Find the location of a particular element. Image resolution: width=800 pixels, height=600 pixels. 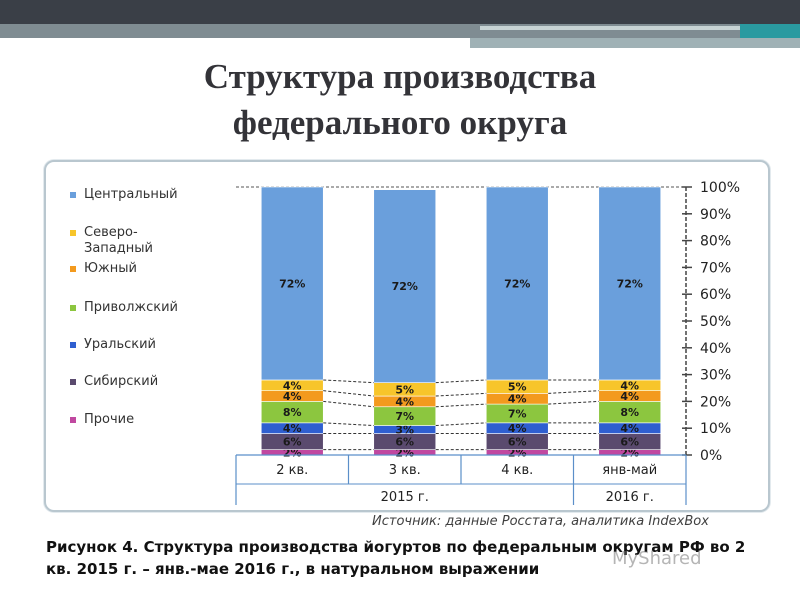

watermark: MyShared is located at coordinates (657, 558).